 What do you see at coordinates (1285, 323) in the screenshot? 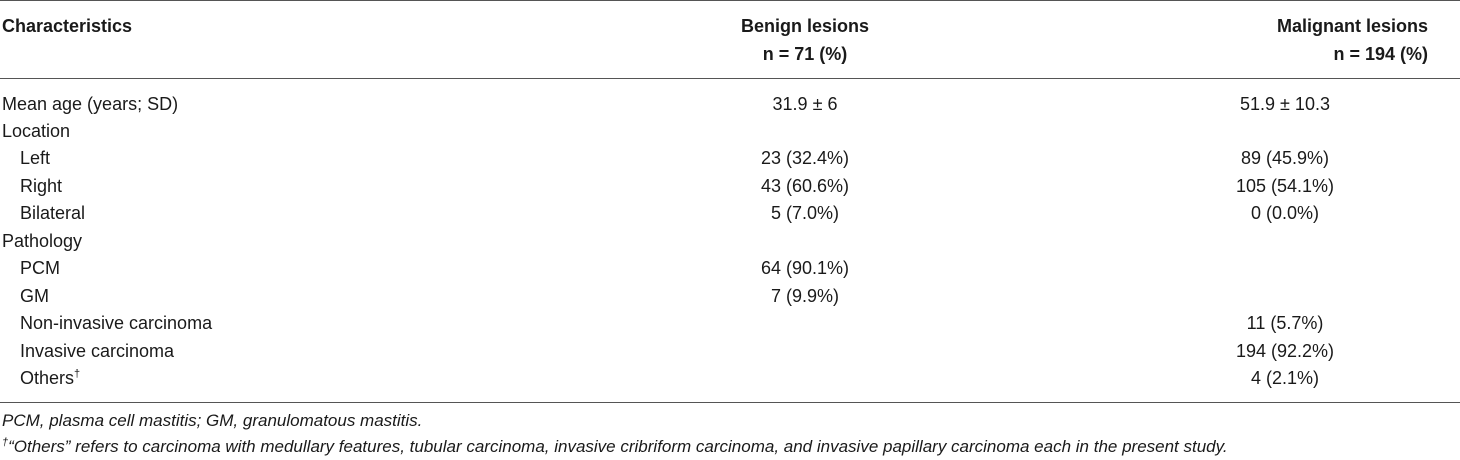
I see `row-malignant-value: 11 (5.7%)` at bounding box center [1285, 323].